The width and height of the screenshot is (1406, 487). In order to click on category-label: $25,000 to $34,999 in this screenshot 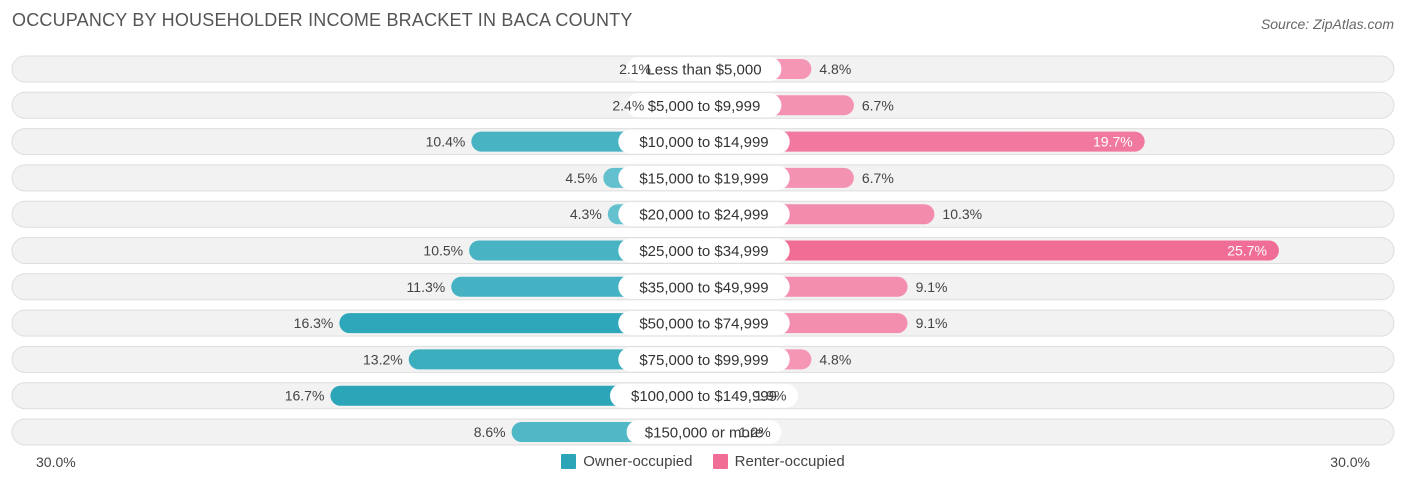, I will do `click(703, 251)`.